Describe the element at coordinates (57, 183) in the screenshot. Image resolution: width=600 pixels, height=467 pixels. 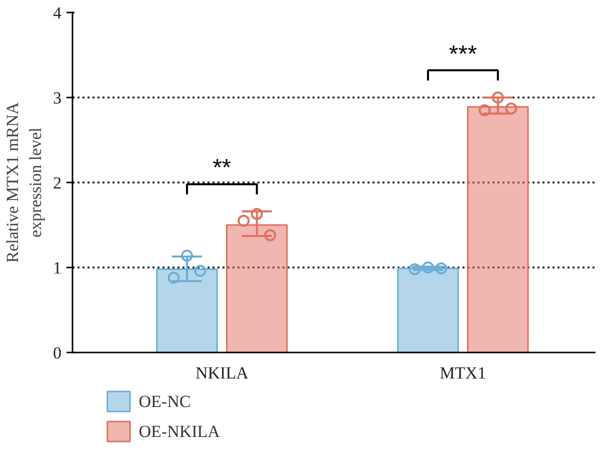
I see `y-tick-label: 2` at that location.